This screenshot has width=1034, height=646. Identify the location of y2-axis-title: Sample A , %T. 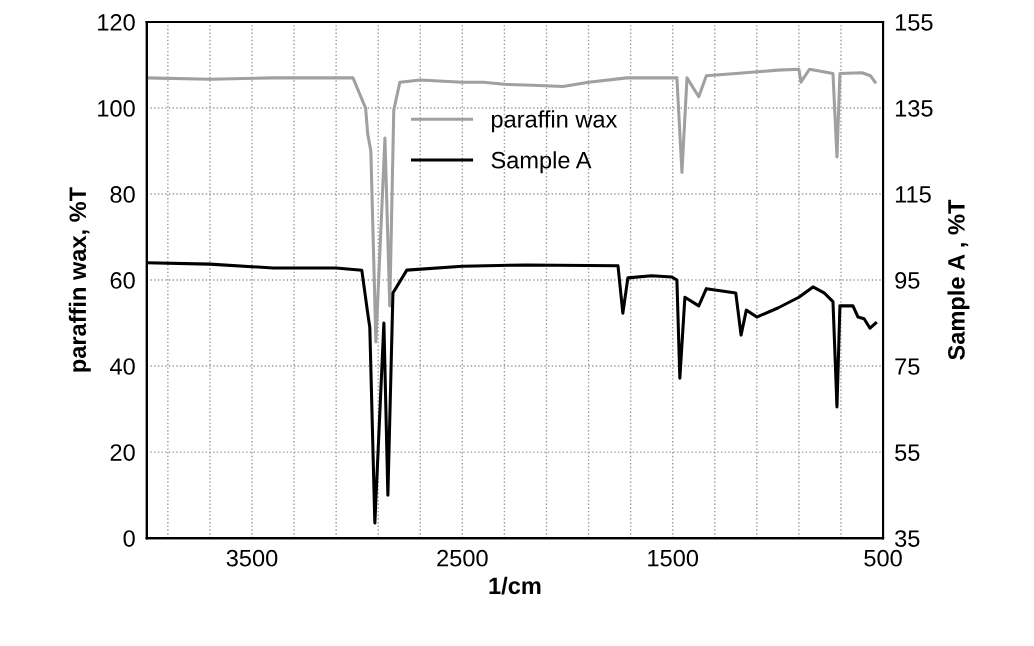
(958, 279).